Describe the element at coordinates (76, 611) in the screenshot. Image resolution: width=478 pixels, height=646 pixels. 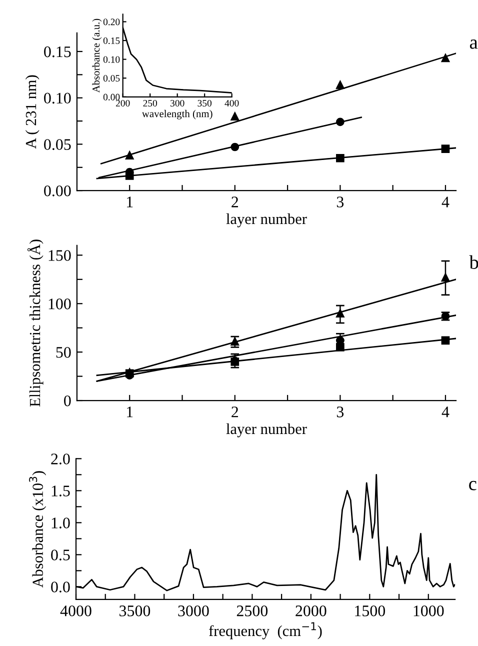
I see `x-tick-label: 4000` at that location.